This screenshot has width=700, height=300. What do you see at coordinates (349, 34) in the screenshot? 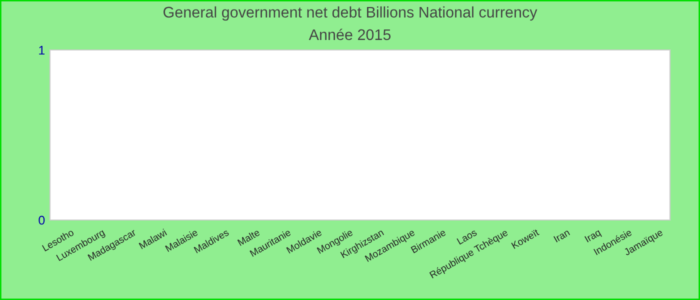
I see `chart-subtitle: Année 2015` at bounding box center [349, 34].